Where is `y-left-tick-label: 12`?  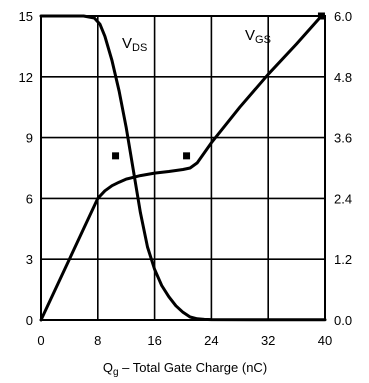 y-left-tick-label: 12 is located at coordinates (26, 77).